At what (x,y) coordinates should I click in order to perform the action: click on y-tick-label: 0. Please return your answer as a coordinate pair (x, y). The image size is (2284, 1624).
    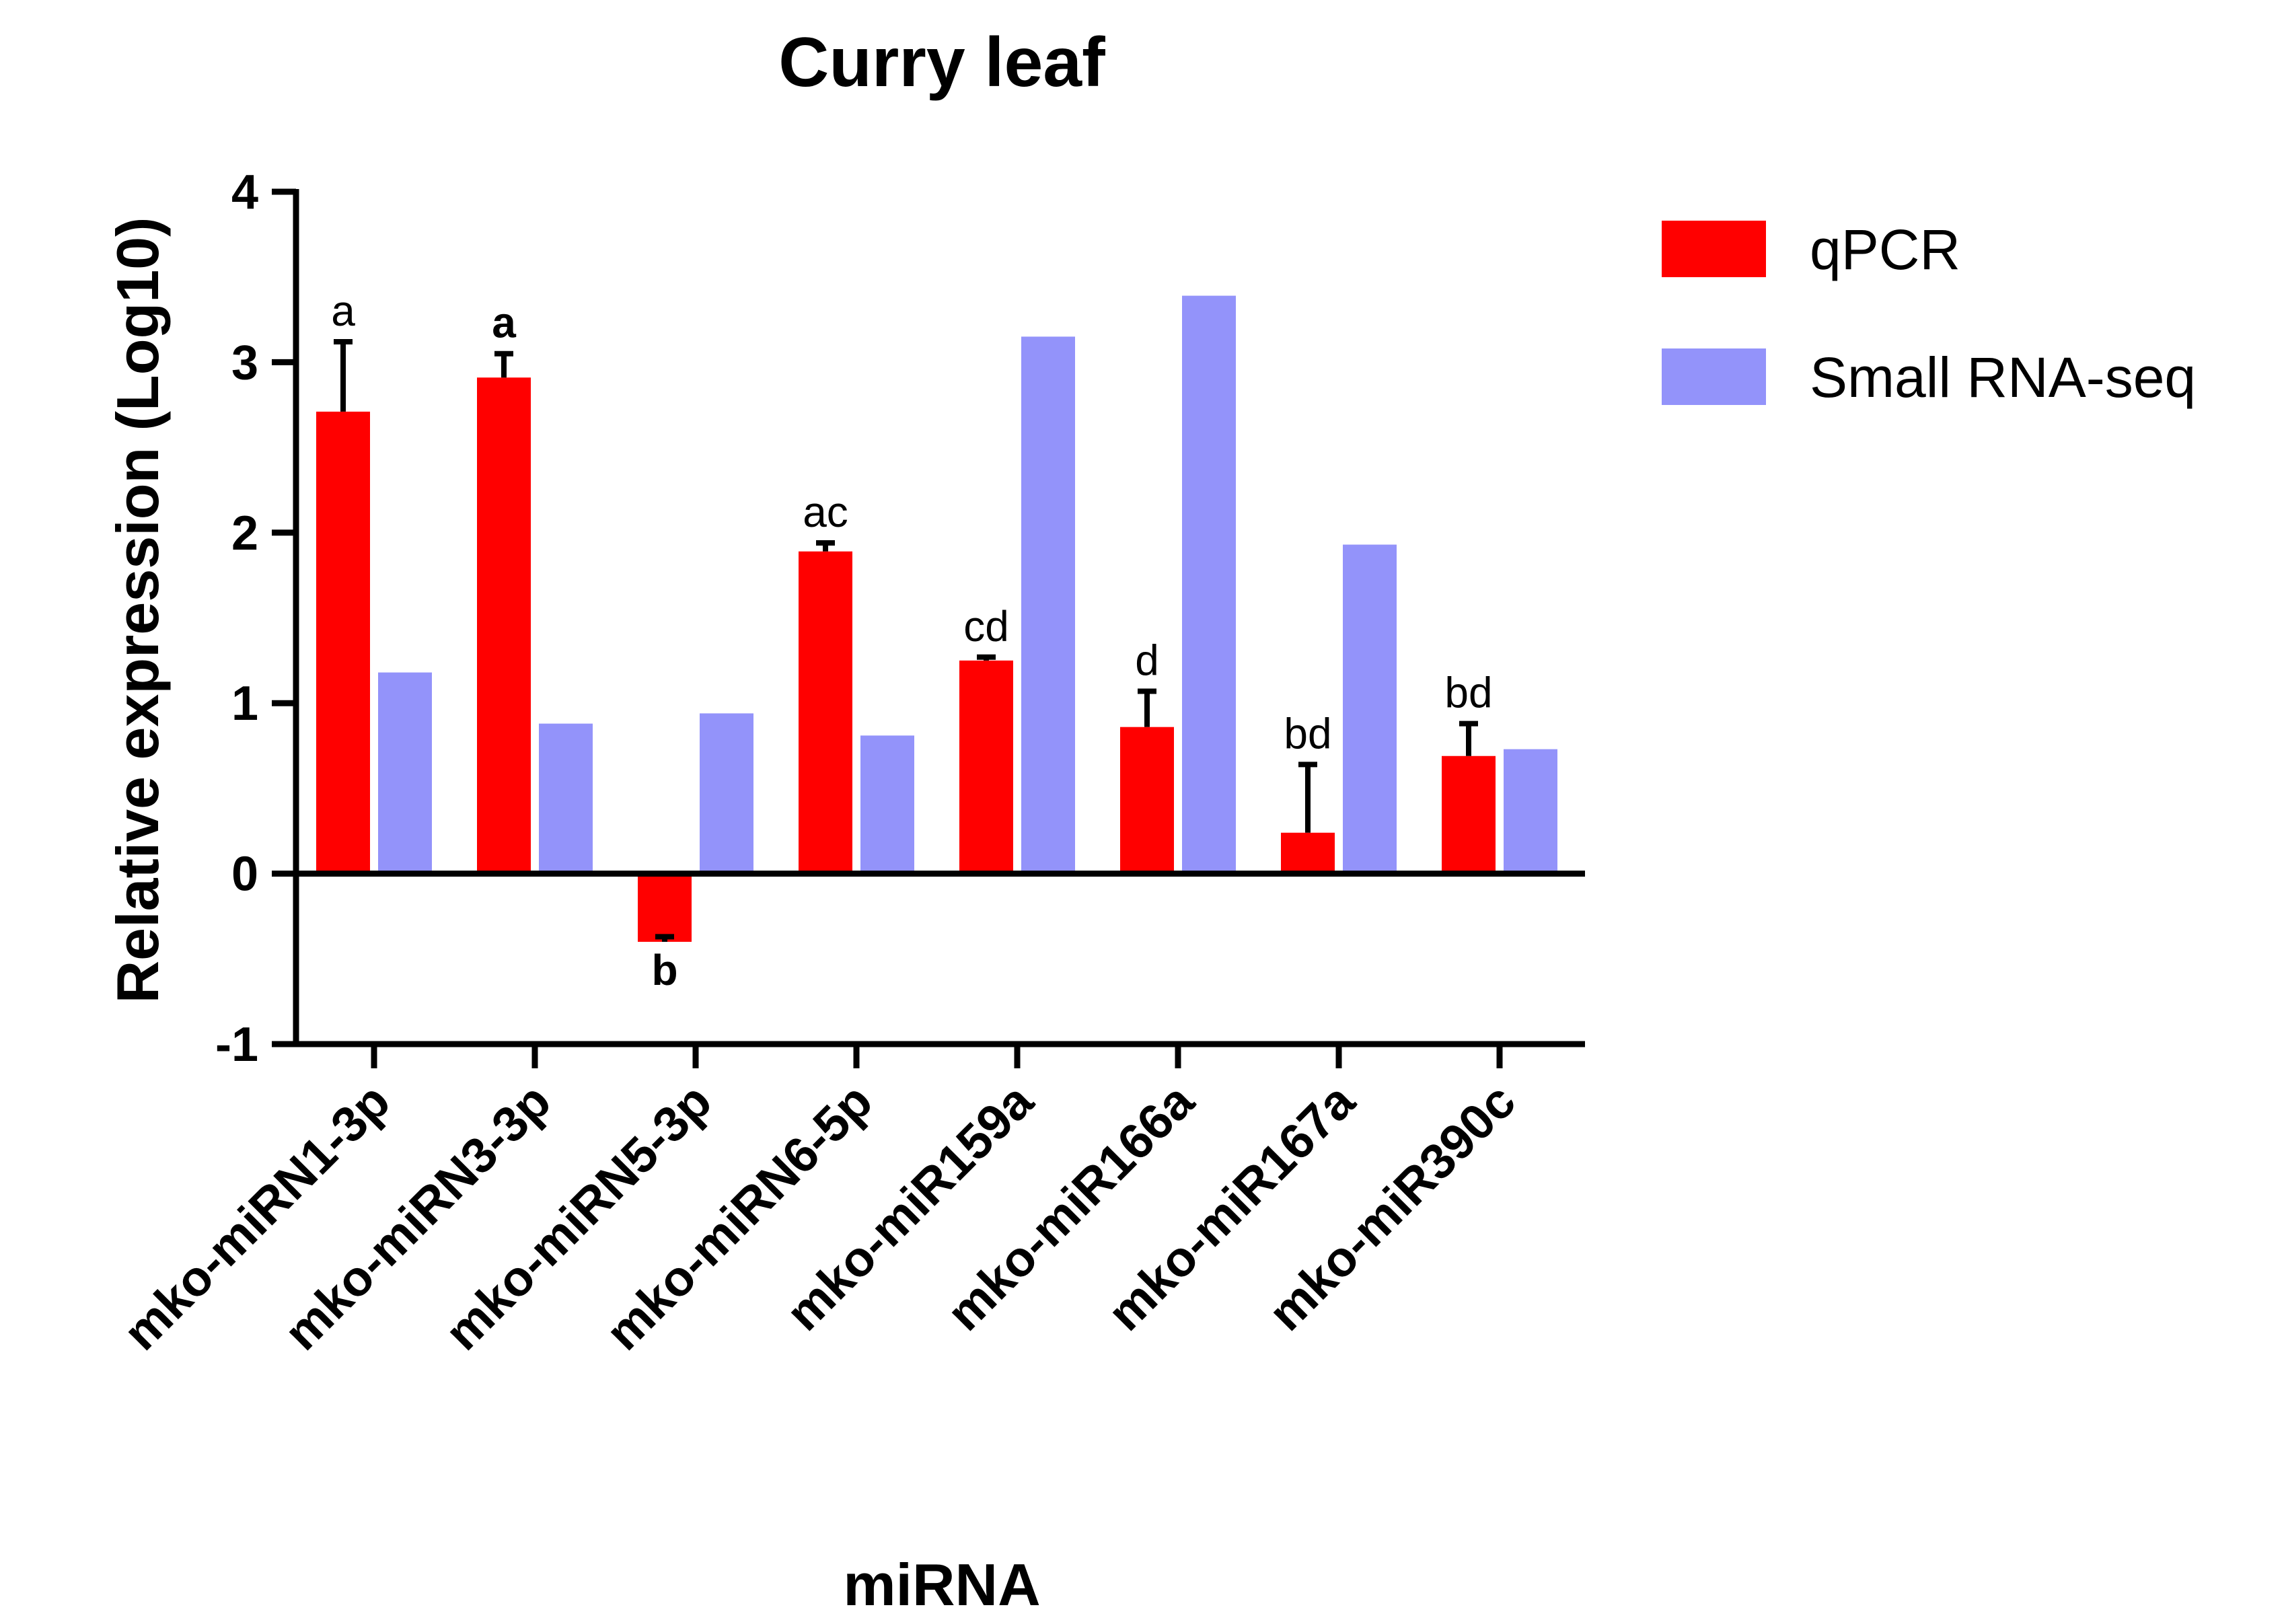
    Looking at the image, I should click on (245, 874).